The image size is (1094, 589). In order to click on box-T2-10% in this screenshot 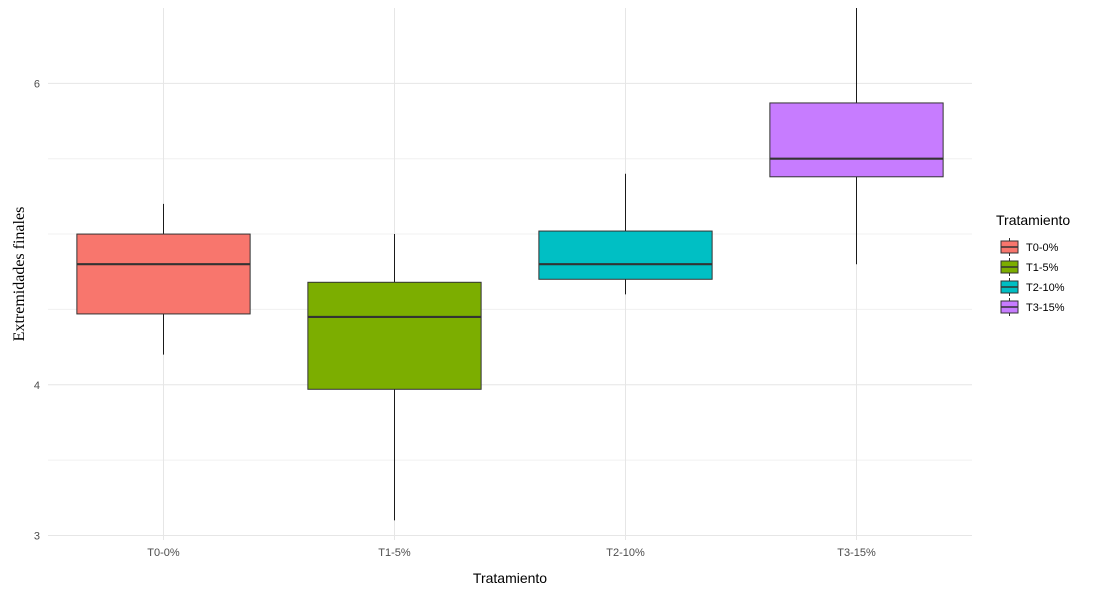, I will do `click(625, 234)`.